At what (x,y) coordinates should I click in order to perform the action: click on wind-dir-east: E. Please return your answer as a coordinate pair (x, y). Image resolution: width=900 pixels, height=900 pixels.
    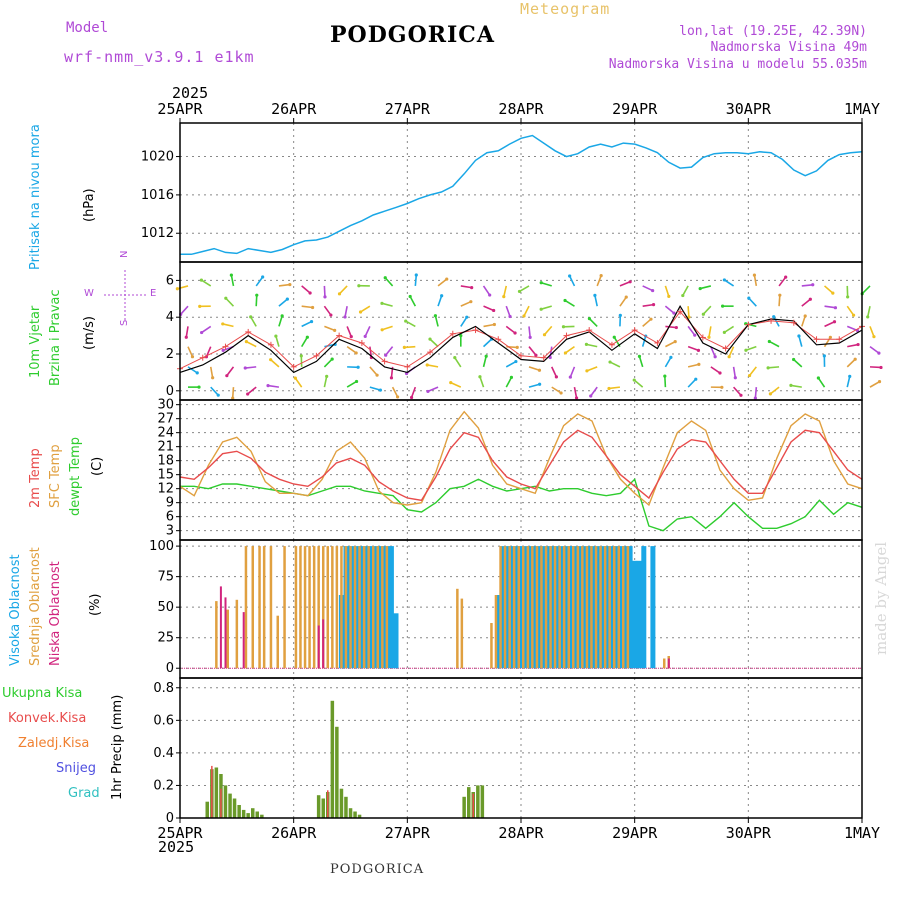
    Looking at the image, I should click on (153, 293).